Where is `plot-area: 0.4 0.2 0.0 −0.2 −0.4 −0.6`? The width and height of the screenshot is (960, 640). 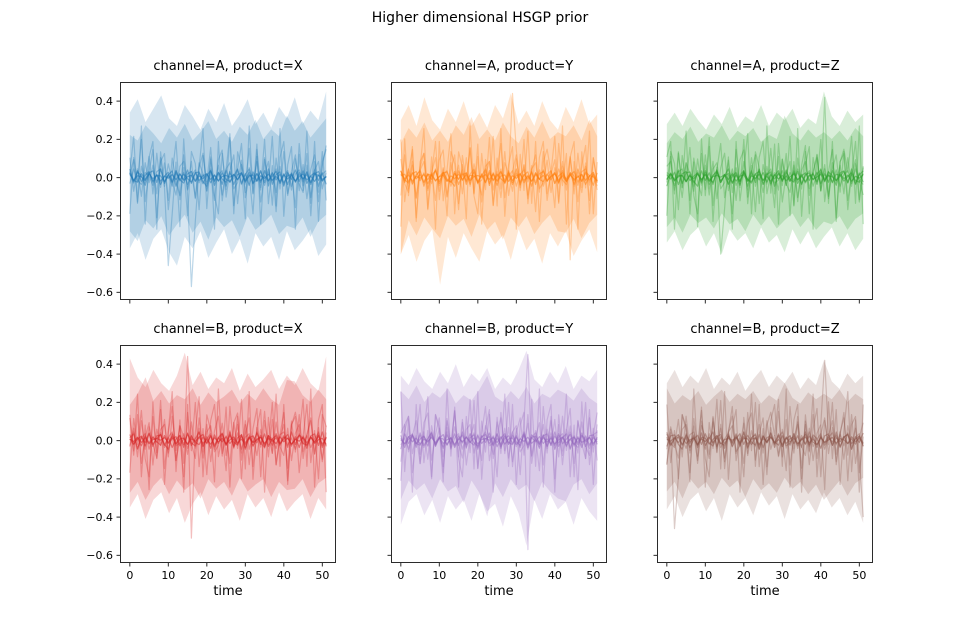 plot-area: 0.4 0.2 0.0 −0.2 −0.4 −0.6 is located at coordinates (211, 193).